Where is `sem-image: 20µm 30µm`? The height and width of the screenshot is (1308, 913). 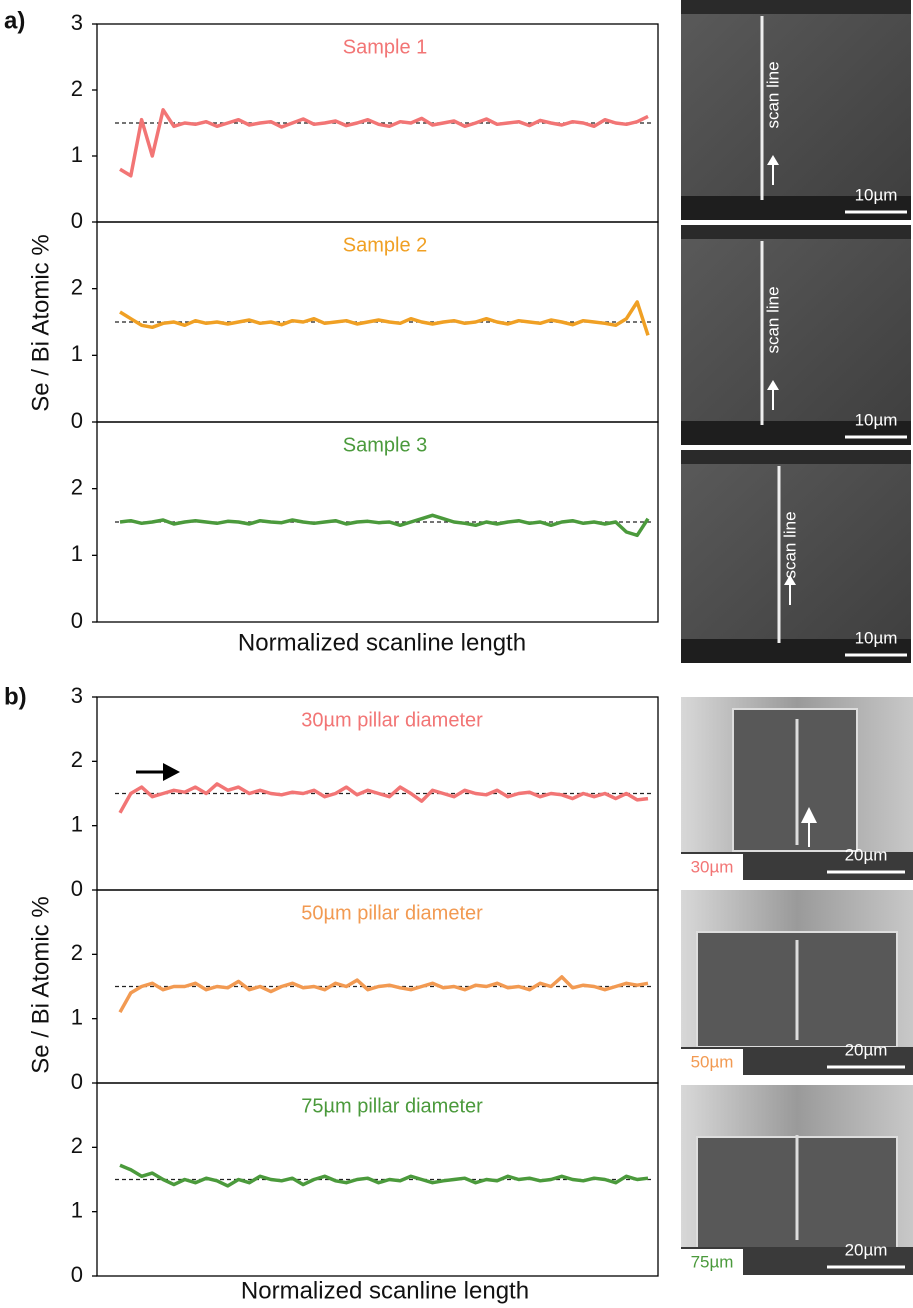 sem-image: 20µm 30µm is located at coordinates (797, 788).